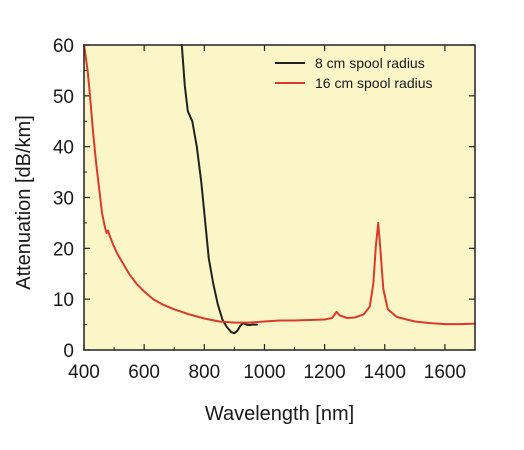  Describe the element at coordinates (370, 63) in the screenshot. I see `legend-label-1: 8 cm spool radius` at that location.